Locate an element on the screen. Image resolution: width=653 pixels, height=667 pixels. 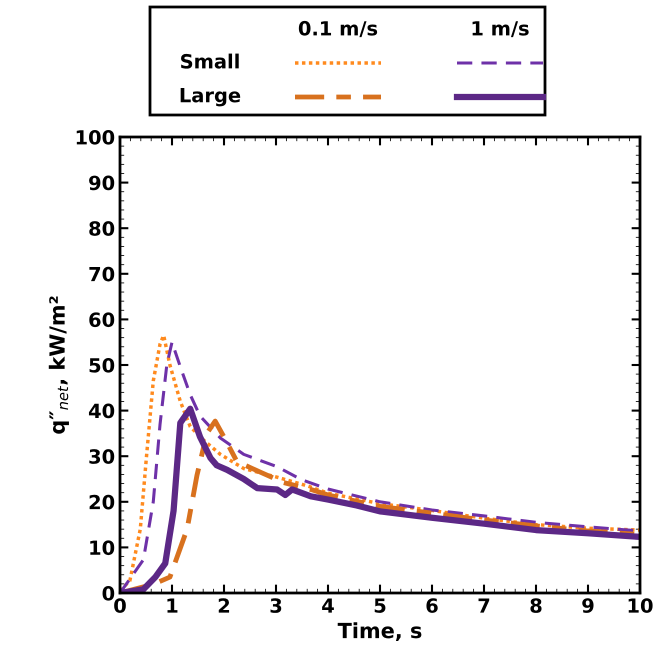
y-tick-label: 20 is located at coordinates (102, 502).